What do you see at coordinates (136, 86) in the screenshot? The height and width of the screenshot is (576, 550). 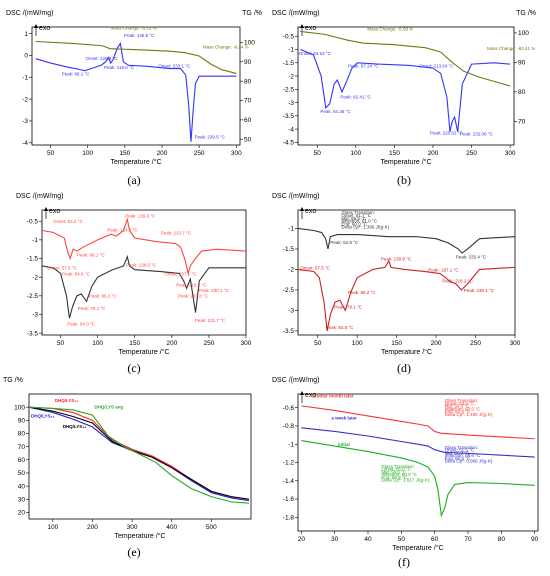 I see `plot-frame` at bounding box center [136, 86].